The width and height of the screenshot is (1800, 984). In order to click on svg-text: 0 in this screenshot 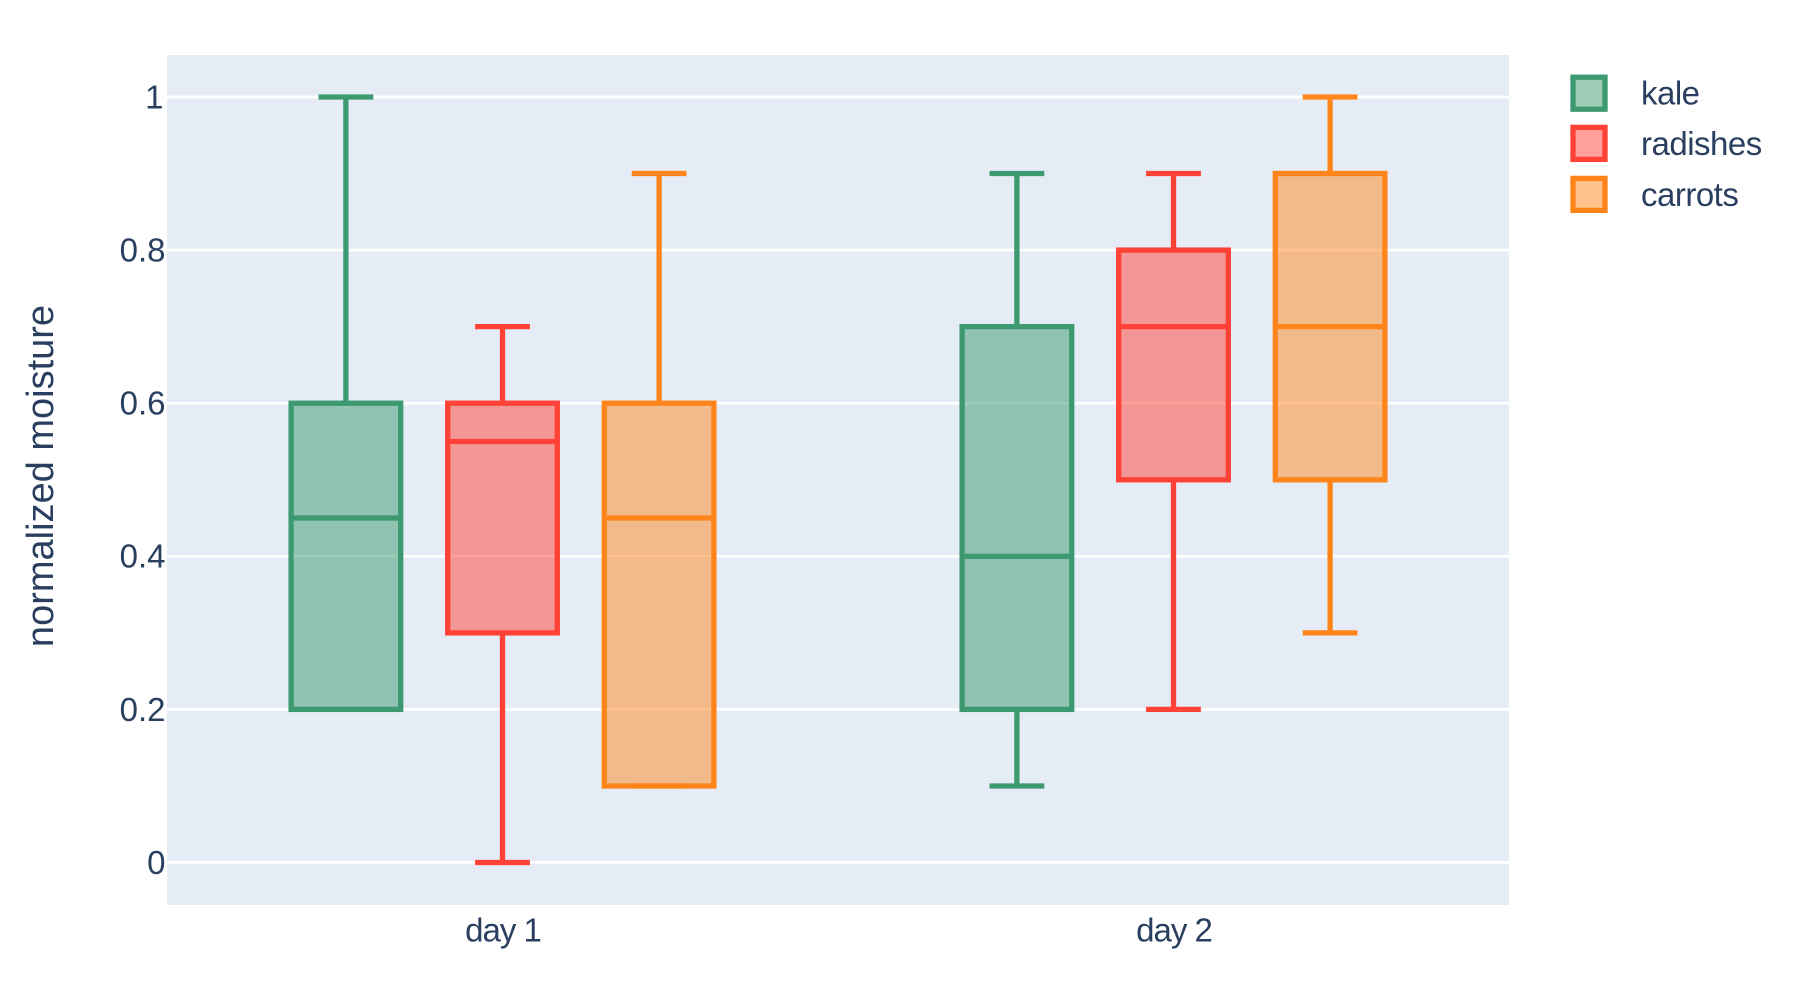, I will do `click(156, 862)`.